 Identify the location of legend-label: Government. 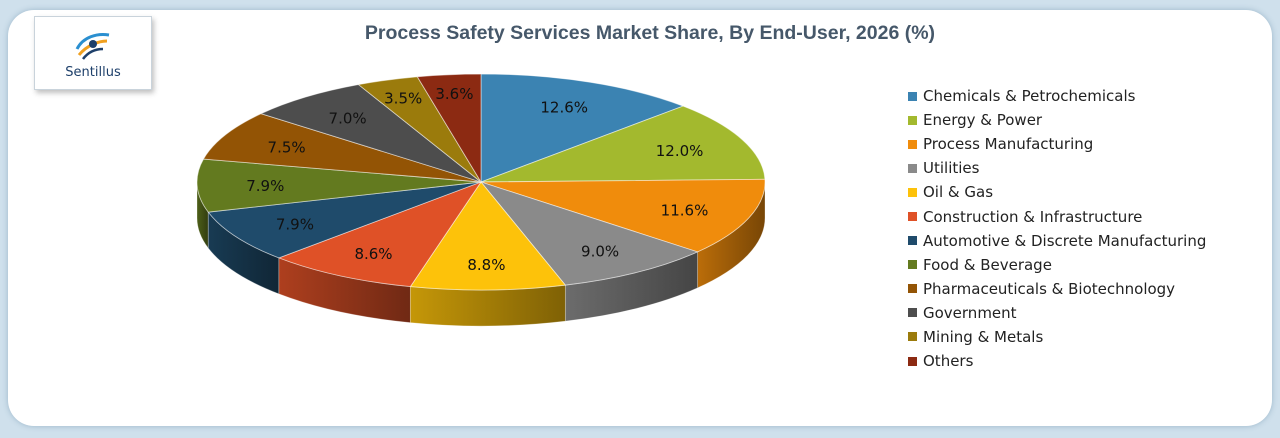
(970, 312).